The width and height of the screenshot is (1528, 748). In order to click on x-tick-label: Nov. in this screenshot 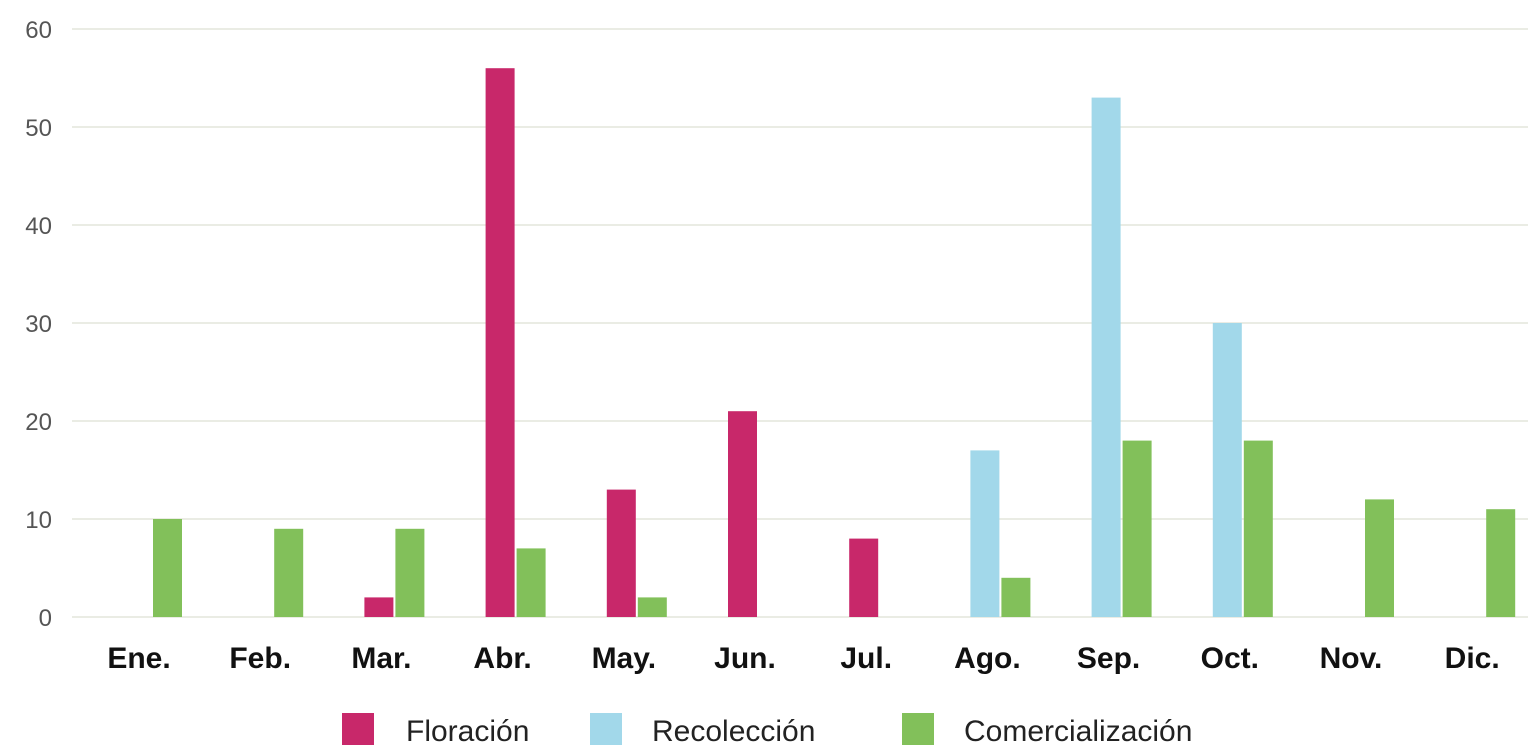, I will do `click(1351, 658)`.